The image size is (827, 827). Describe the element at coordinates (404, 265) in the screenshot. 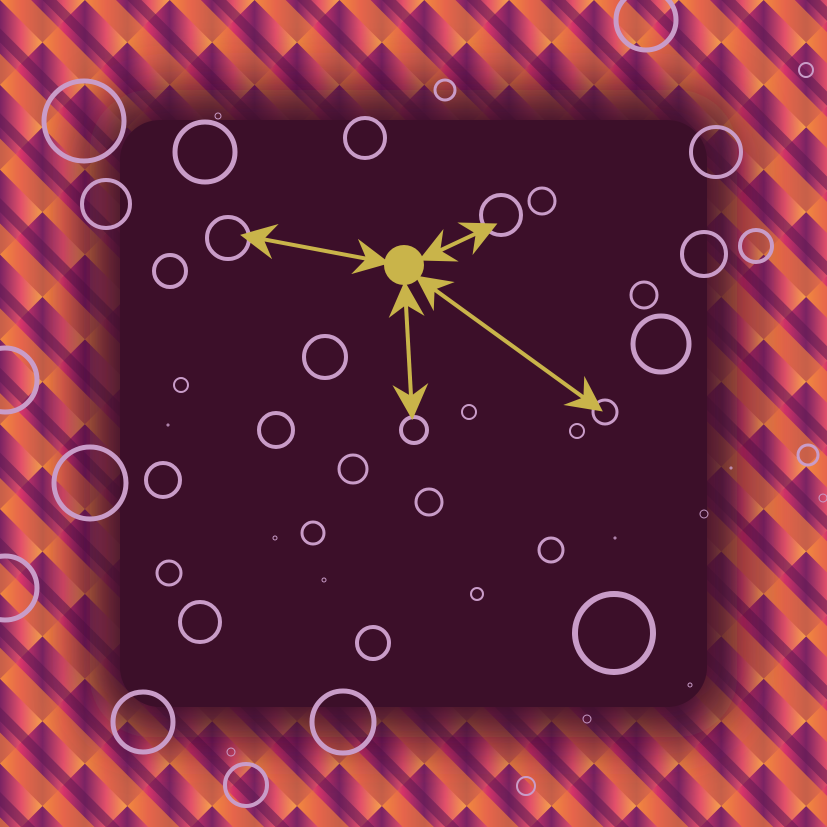

I see `hub-dot-icon` at that location.